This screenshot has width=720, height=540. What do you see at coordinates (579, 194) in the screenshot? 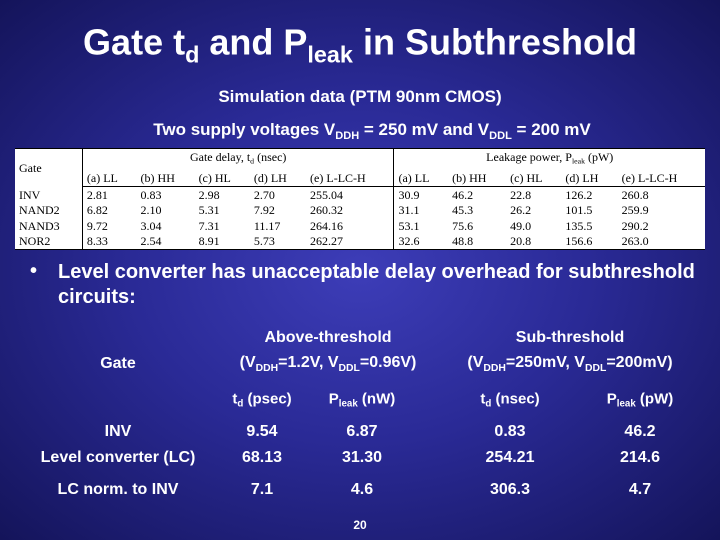
I see `table-cell: 126.2` at bounding box center [579, 194].